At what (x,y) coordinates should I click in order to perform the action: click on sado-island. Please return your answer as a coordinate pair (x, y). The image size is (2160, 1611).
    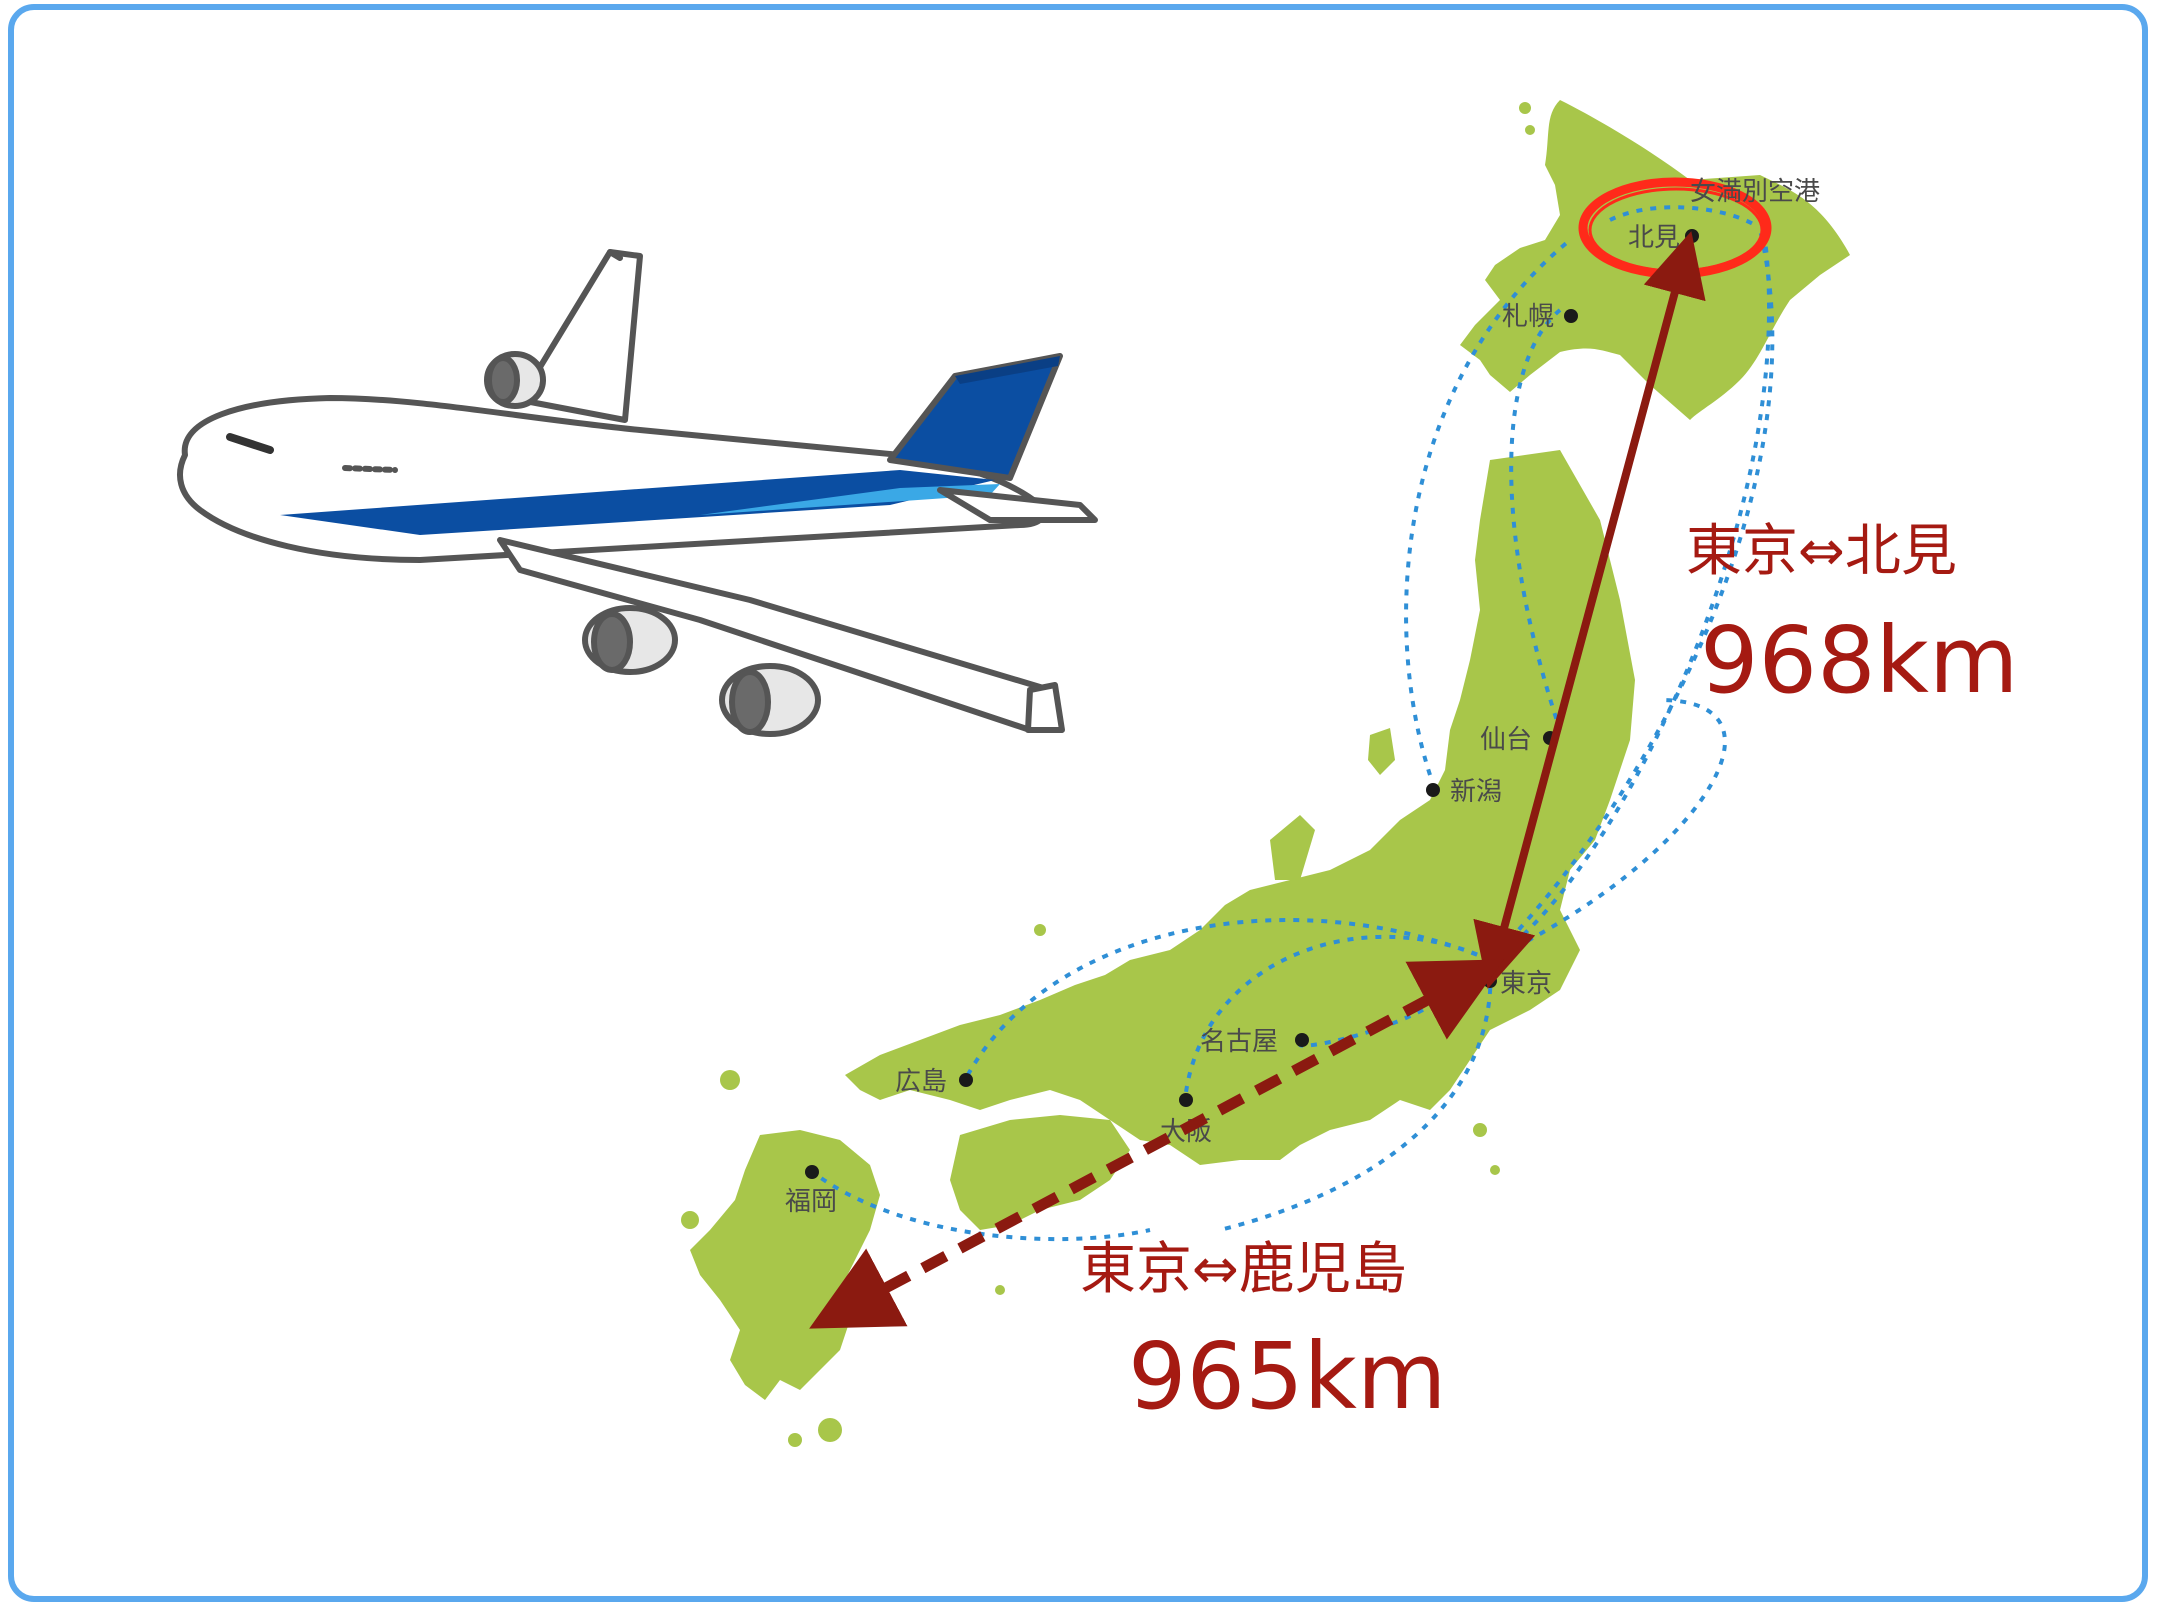
    Looking at the image, I should click on (1381, 751).